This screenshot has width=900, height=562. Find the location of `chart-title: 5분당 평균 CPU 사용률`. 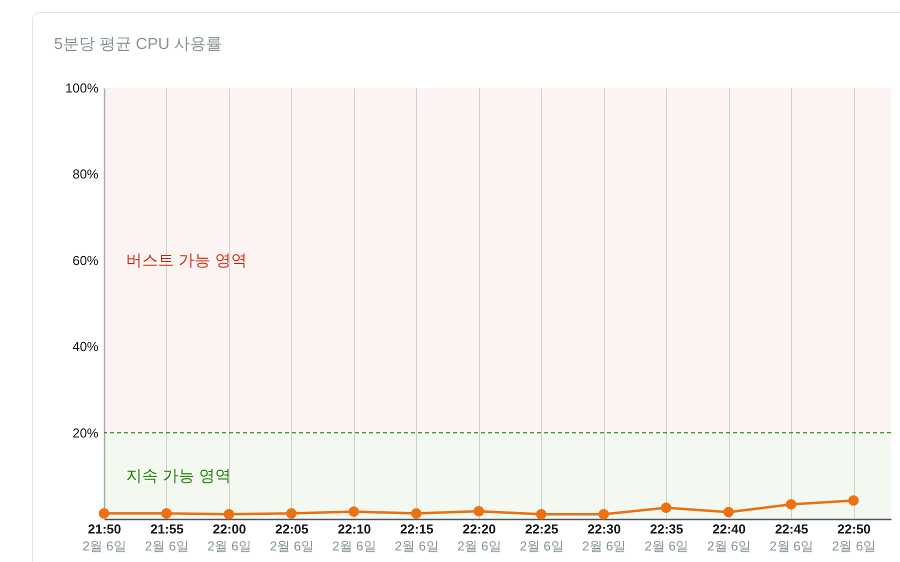

chart-title: 5분당 평균 CPU 사용률 is located at coordinates (138, 44).